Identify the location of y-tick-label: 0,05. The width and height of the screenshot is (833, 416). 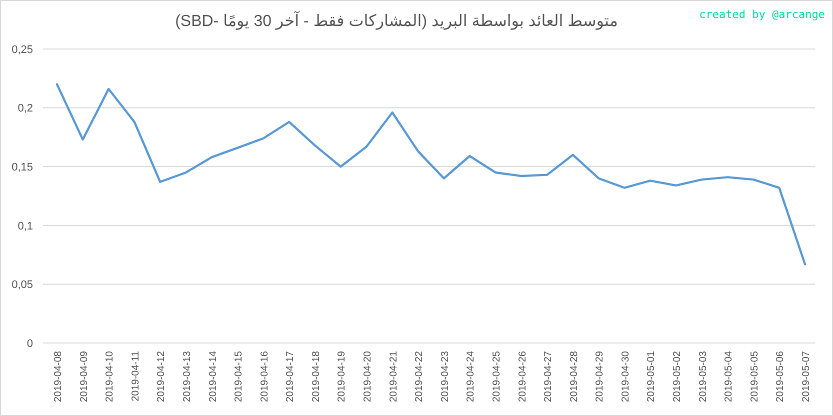
(22, 285).